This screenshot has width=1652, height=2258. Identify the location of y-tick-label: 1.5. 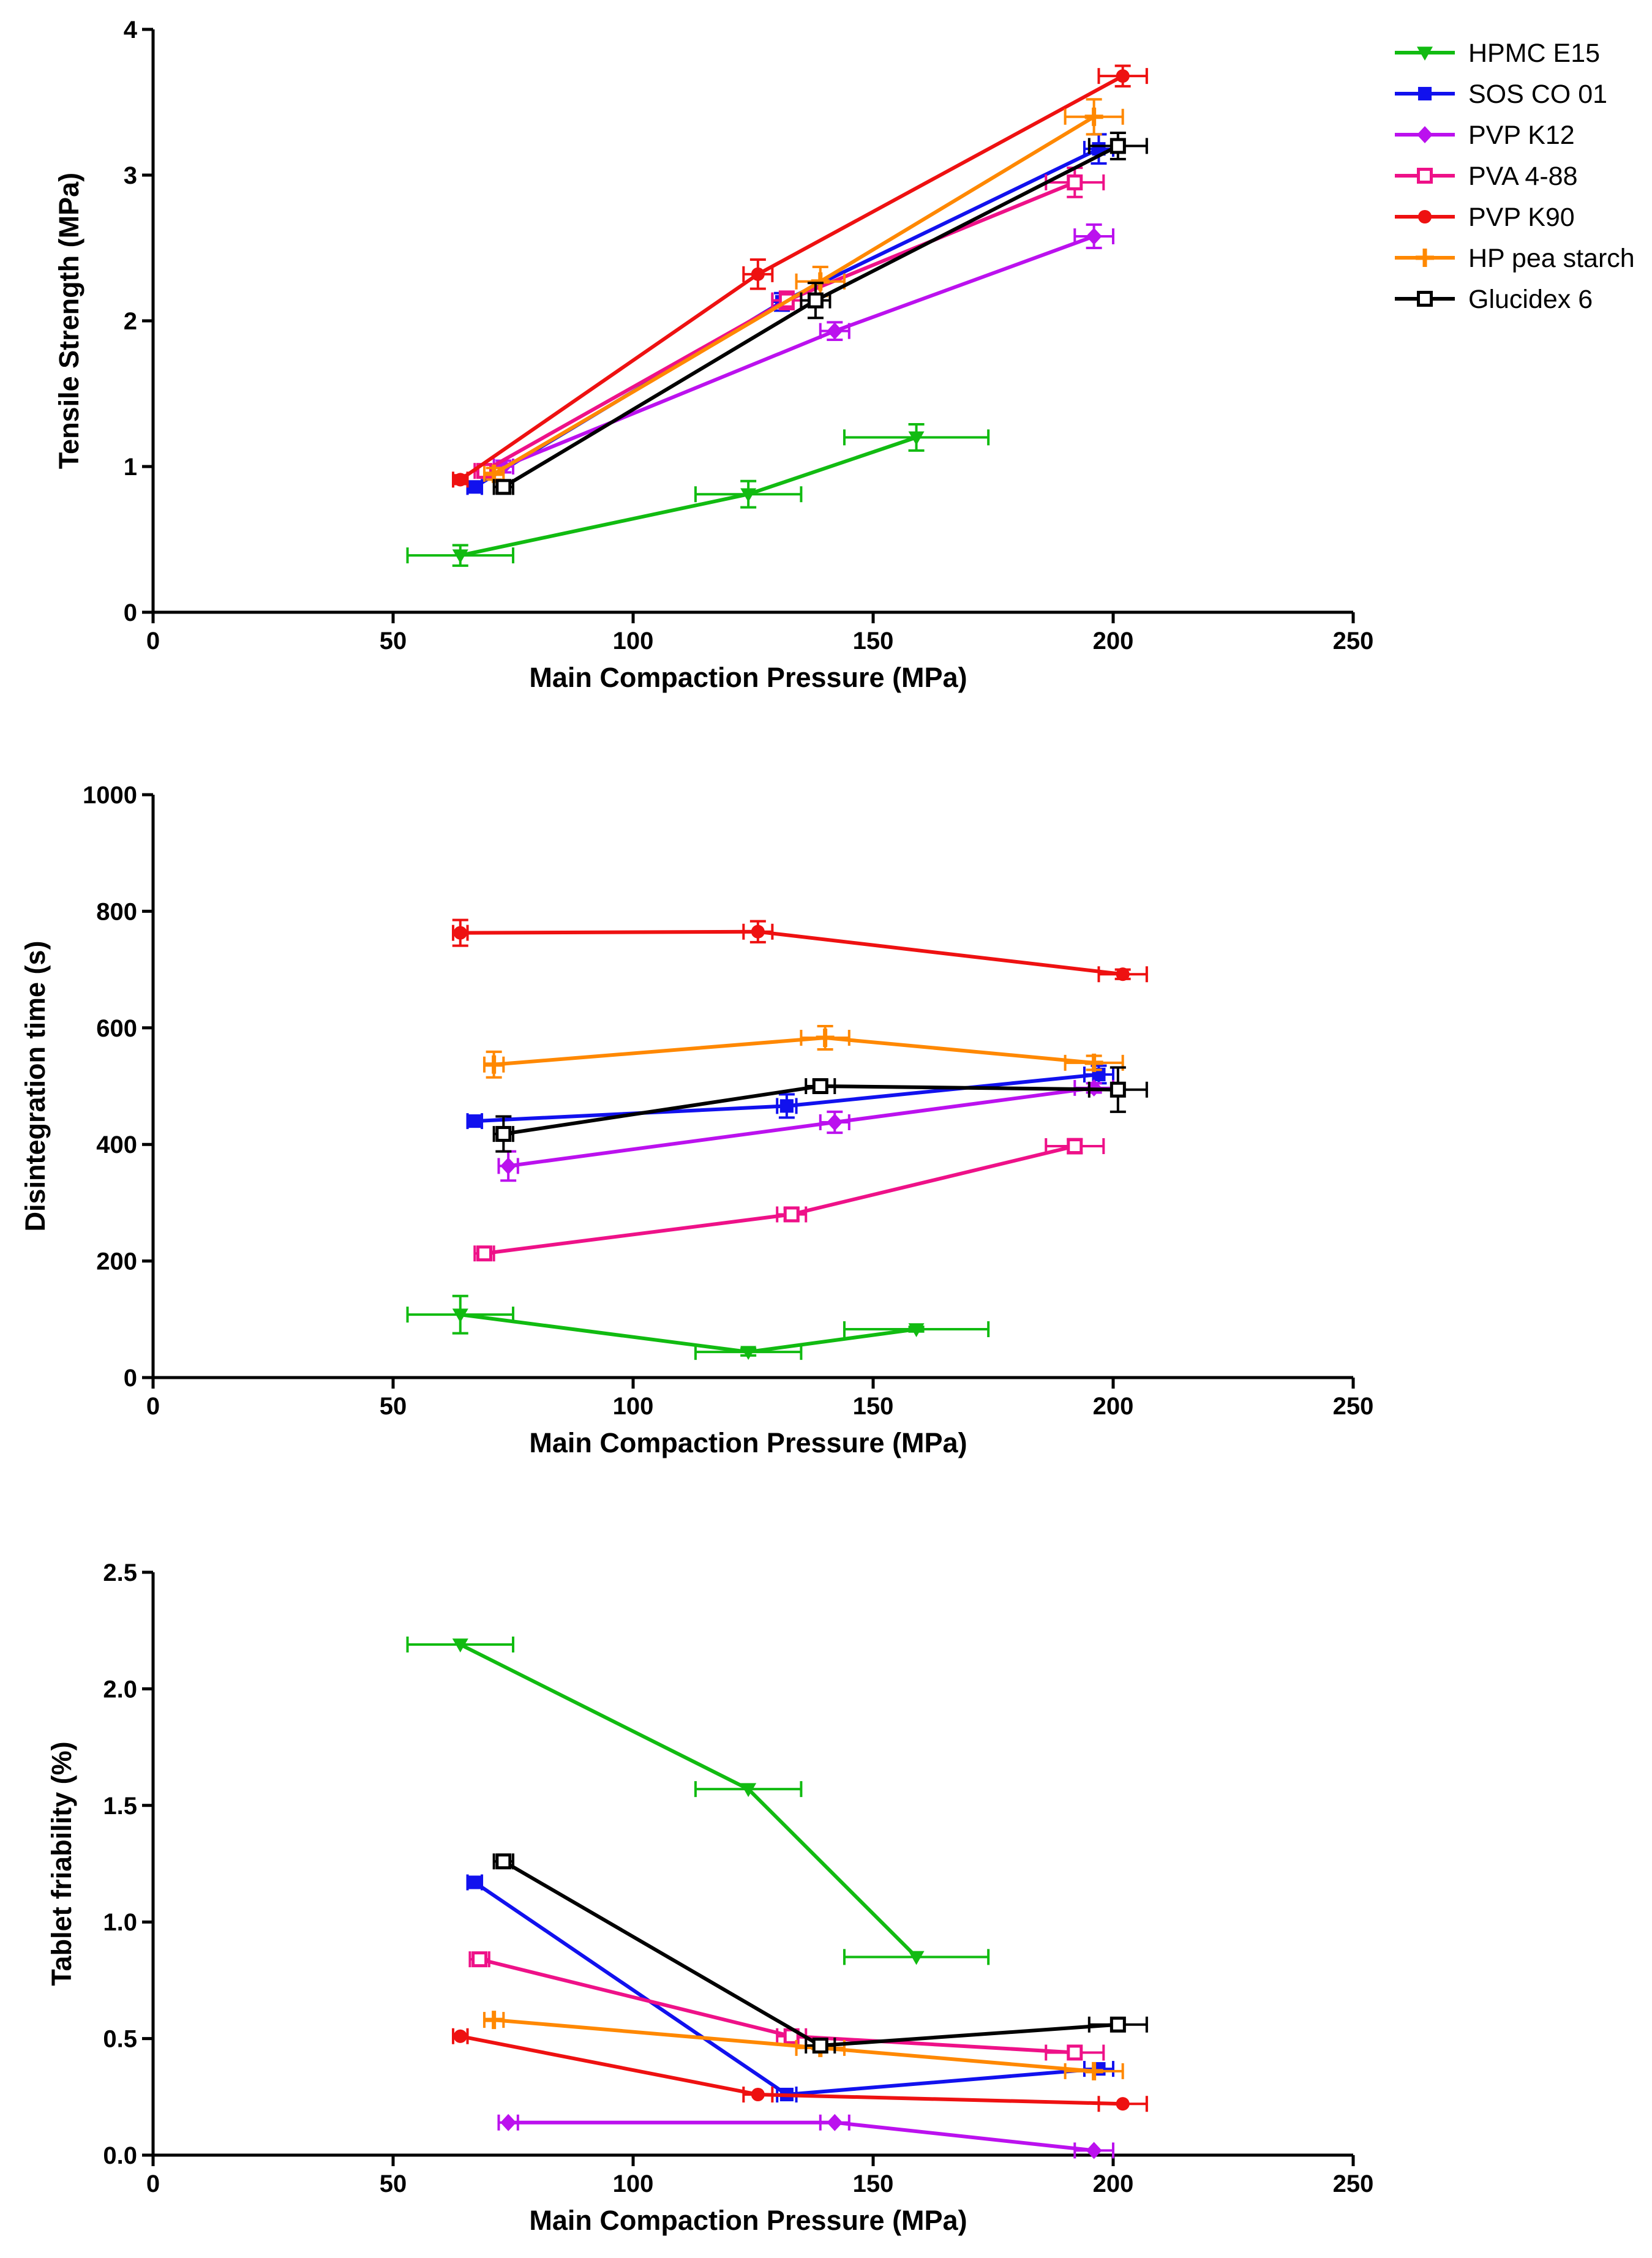
(120, 1806).